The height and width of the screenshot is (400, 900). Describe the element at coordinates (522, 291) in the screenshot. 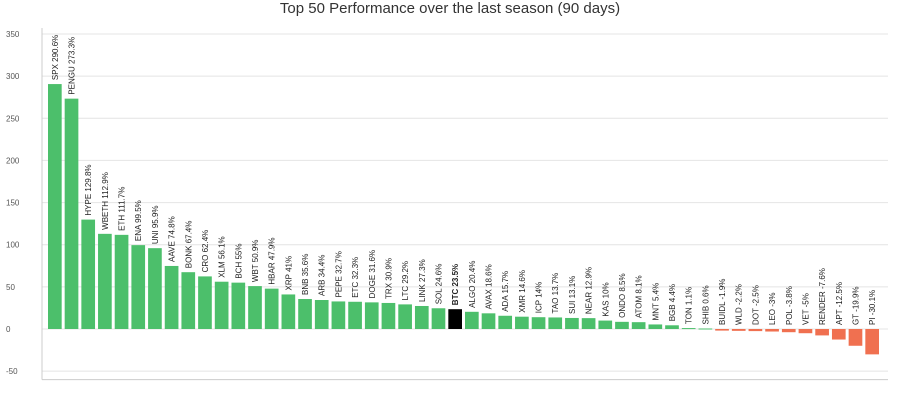

I see `bar-label-xmr: XMR 14.6%` at that location.